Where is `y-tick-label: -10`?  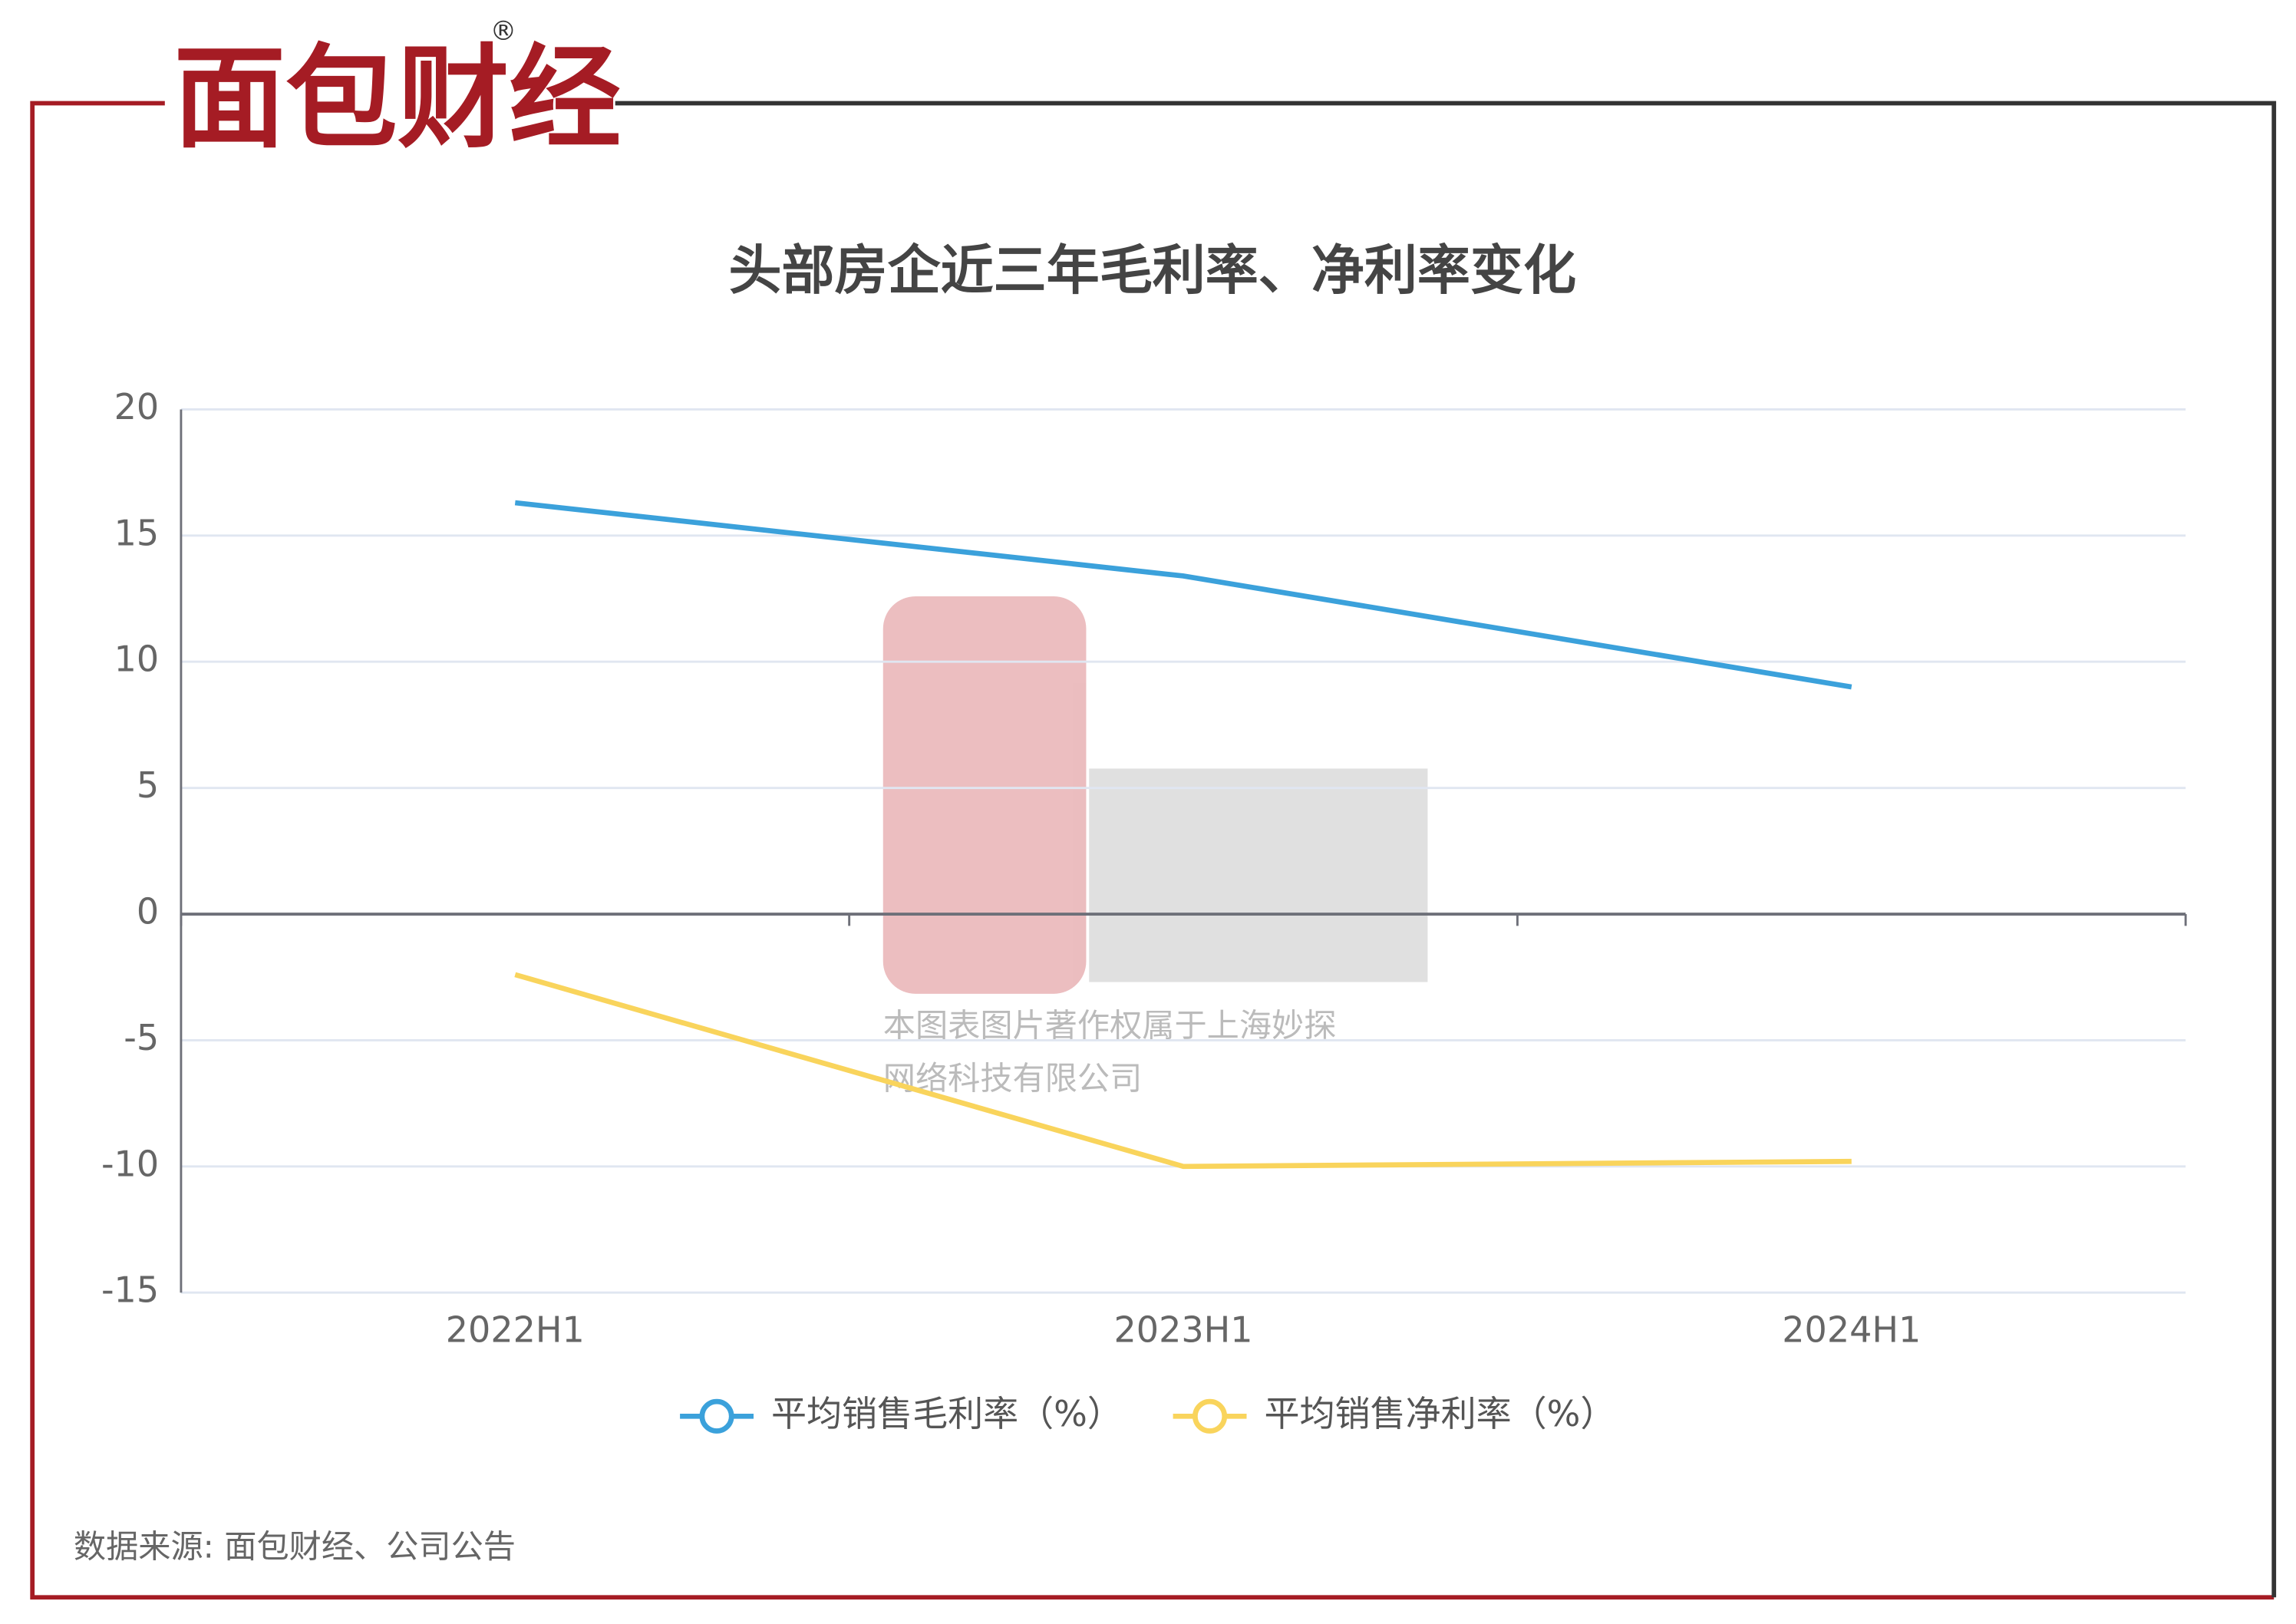 y-tick-label: -10 is located at coordinates (130, 1163).